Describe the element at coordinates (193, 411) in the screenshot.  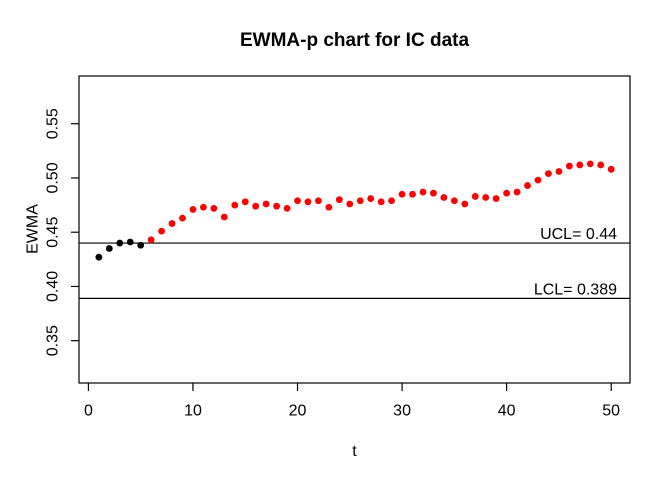
I see `x-tick-label: 10` at that location.